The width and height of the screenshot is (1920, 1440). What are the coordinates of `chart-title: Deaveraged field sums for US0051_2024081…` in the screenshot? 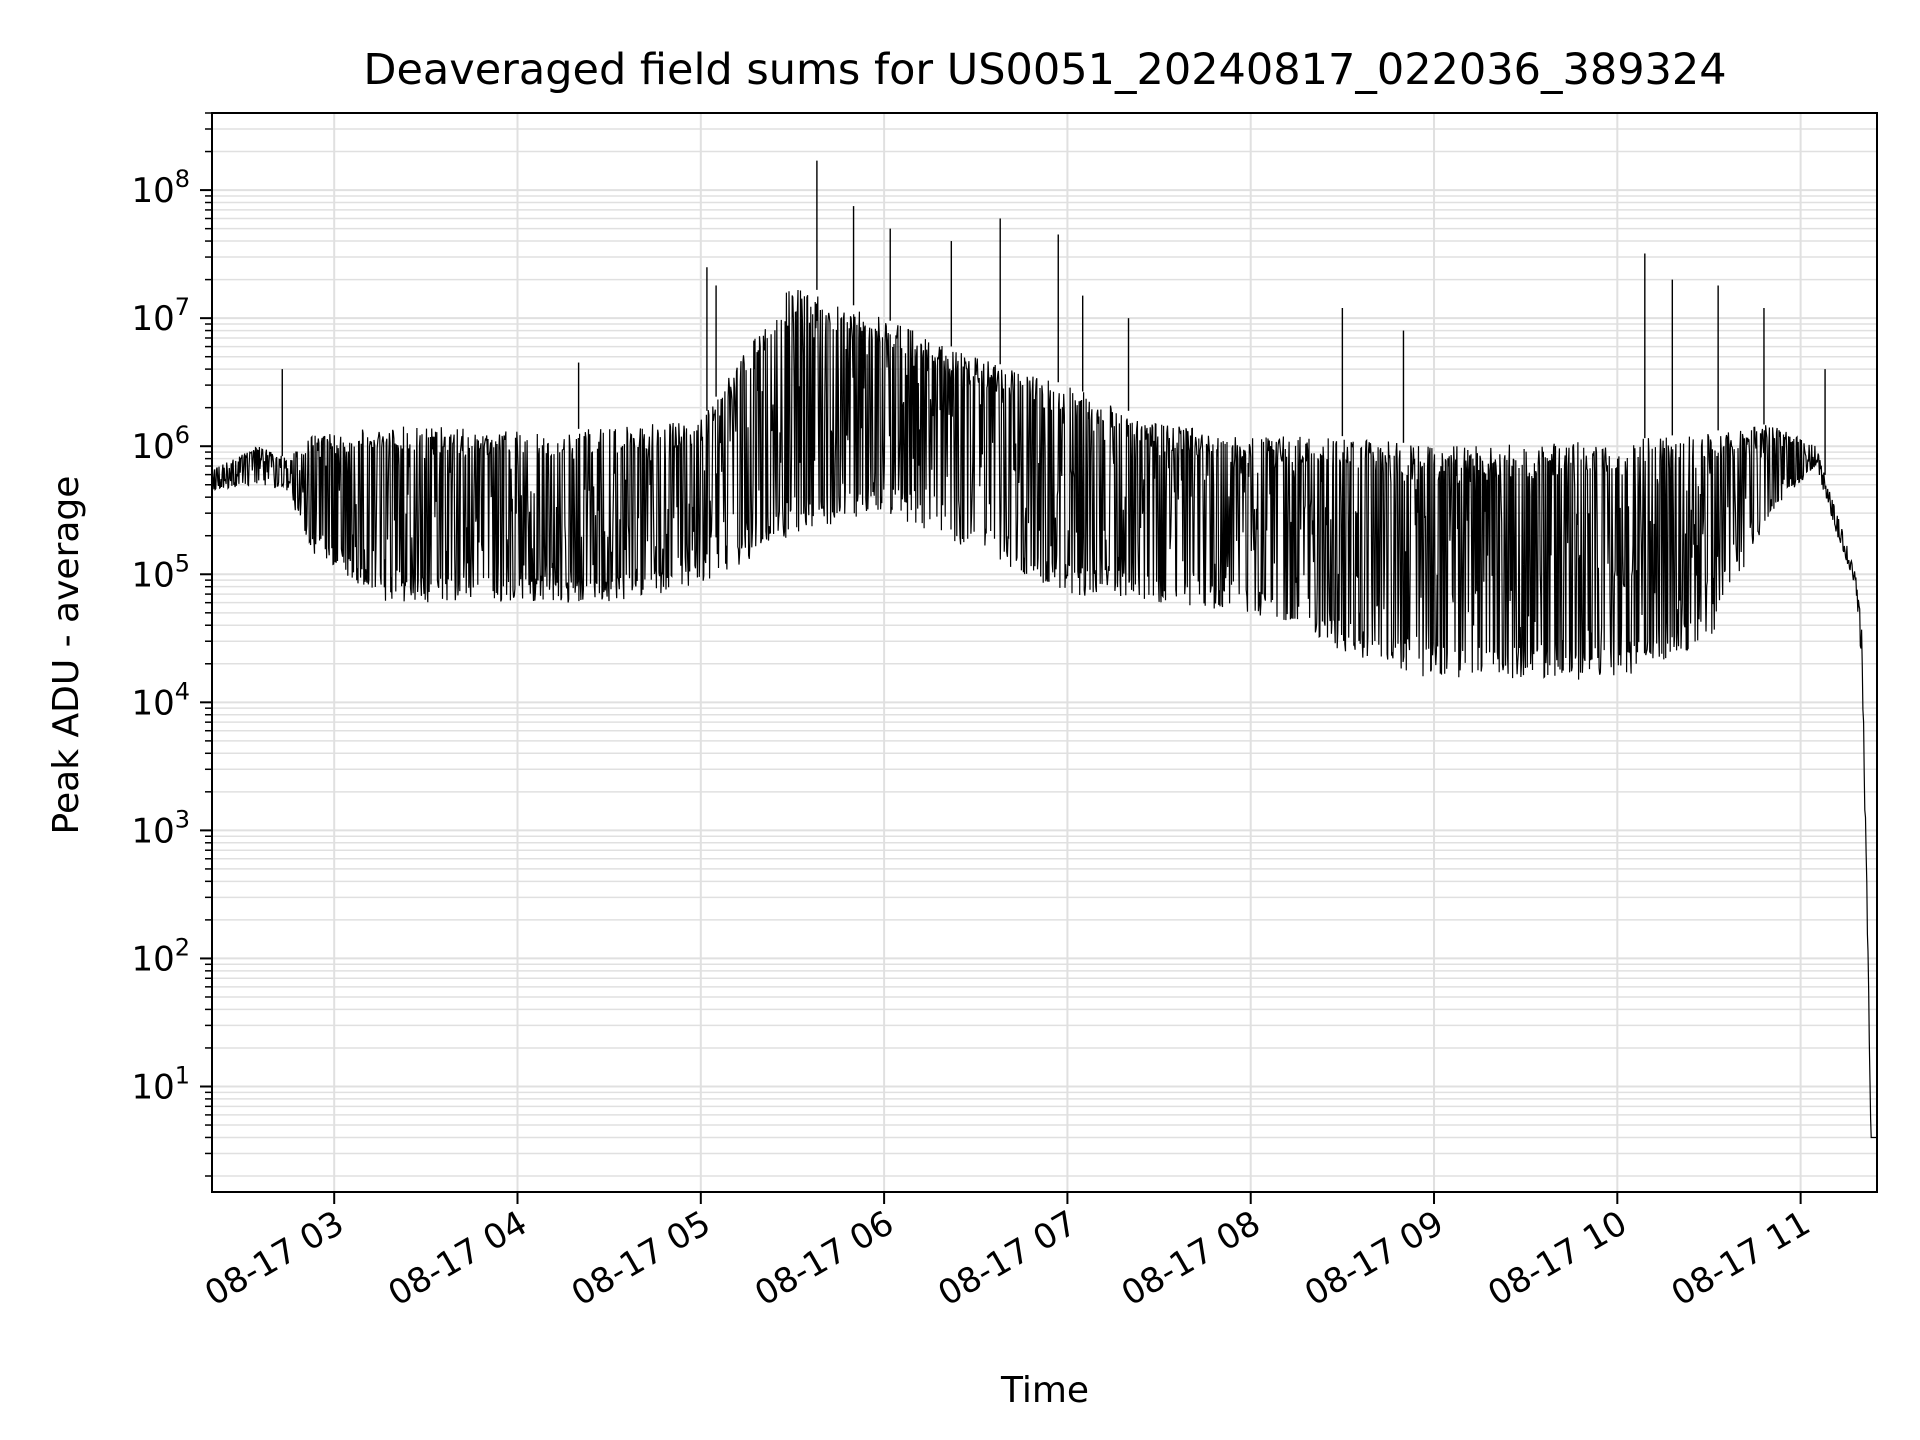 It's located at (1044, 70).